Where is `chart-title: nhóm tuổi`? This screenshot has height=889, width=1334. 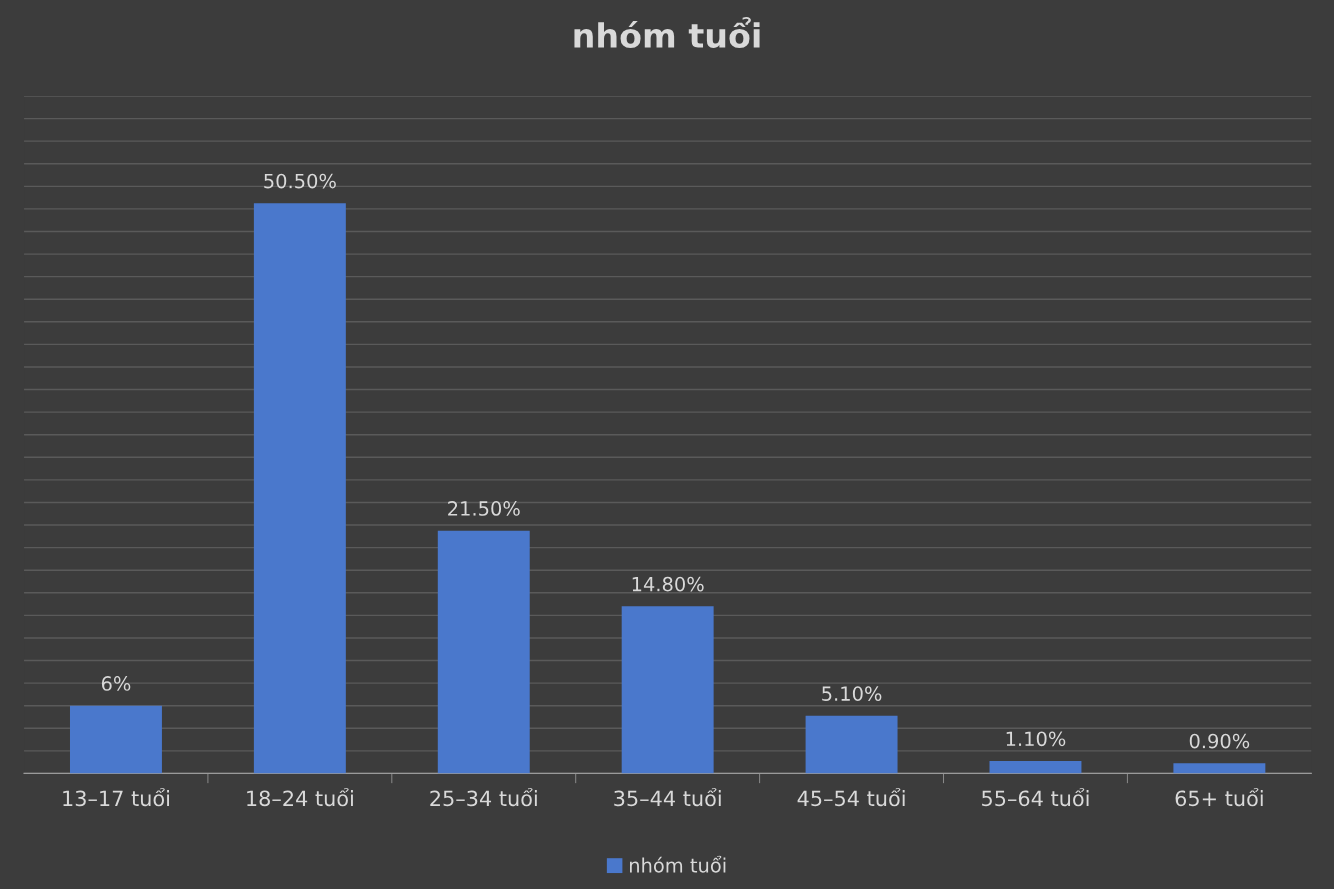
chart-title: nhóm tuổi is located at coordinates (667, 33).